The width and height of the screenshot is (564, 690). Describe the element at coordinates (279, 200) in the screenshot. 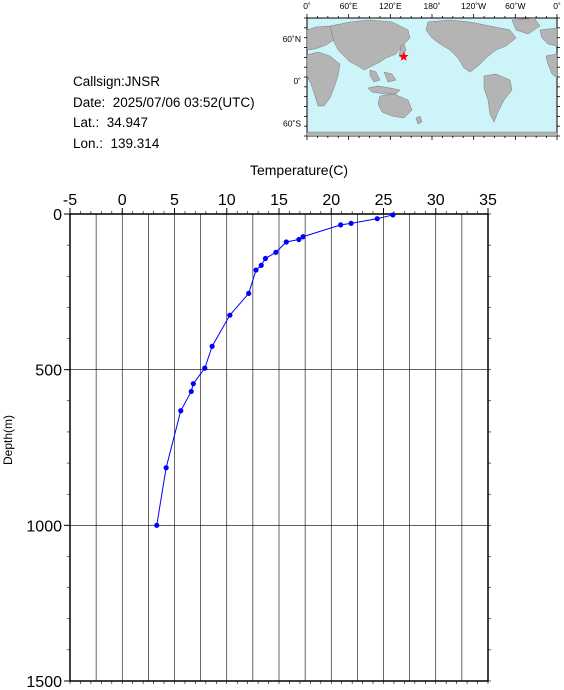

I see `x-tick-label: 15` at that location.